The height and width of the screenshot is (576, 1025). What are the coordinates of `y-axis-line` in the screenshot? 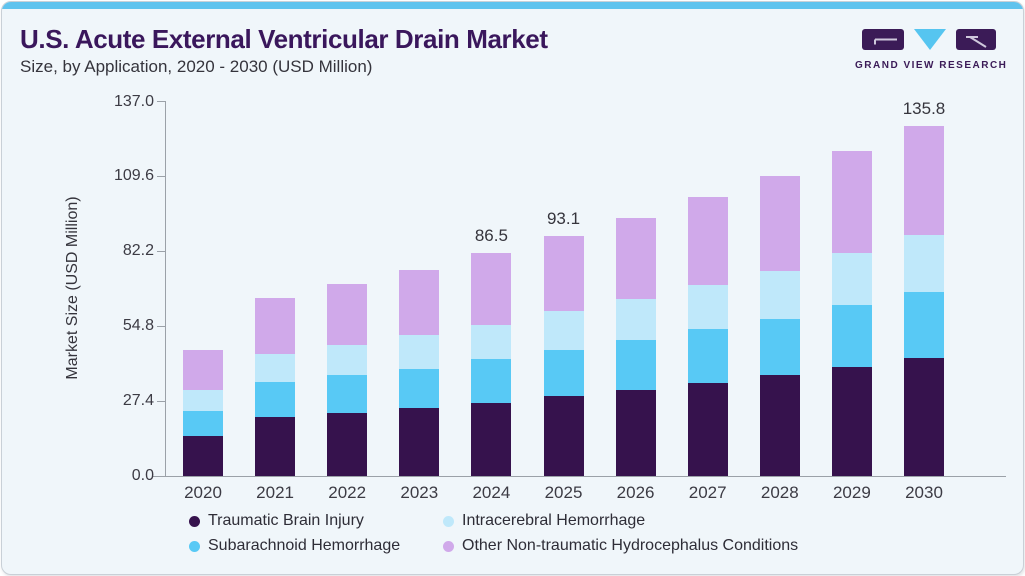 It's located at (165, 288).